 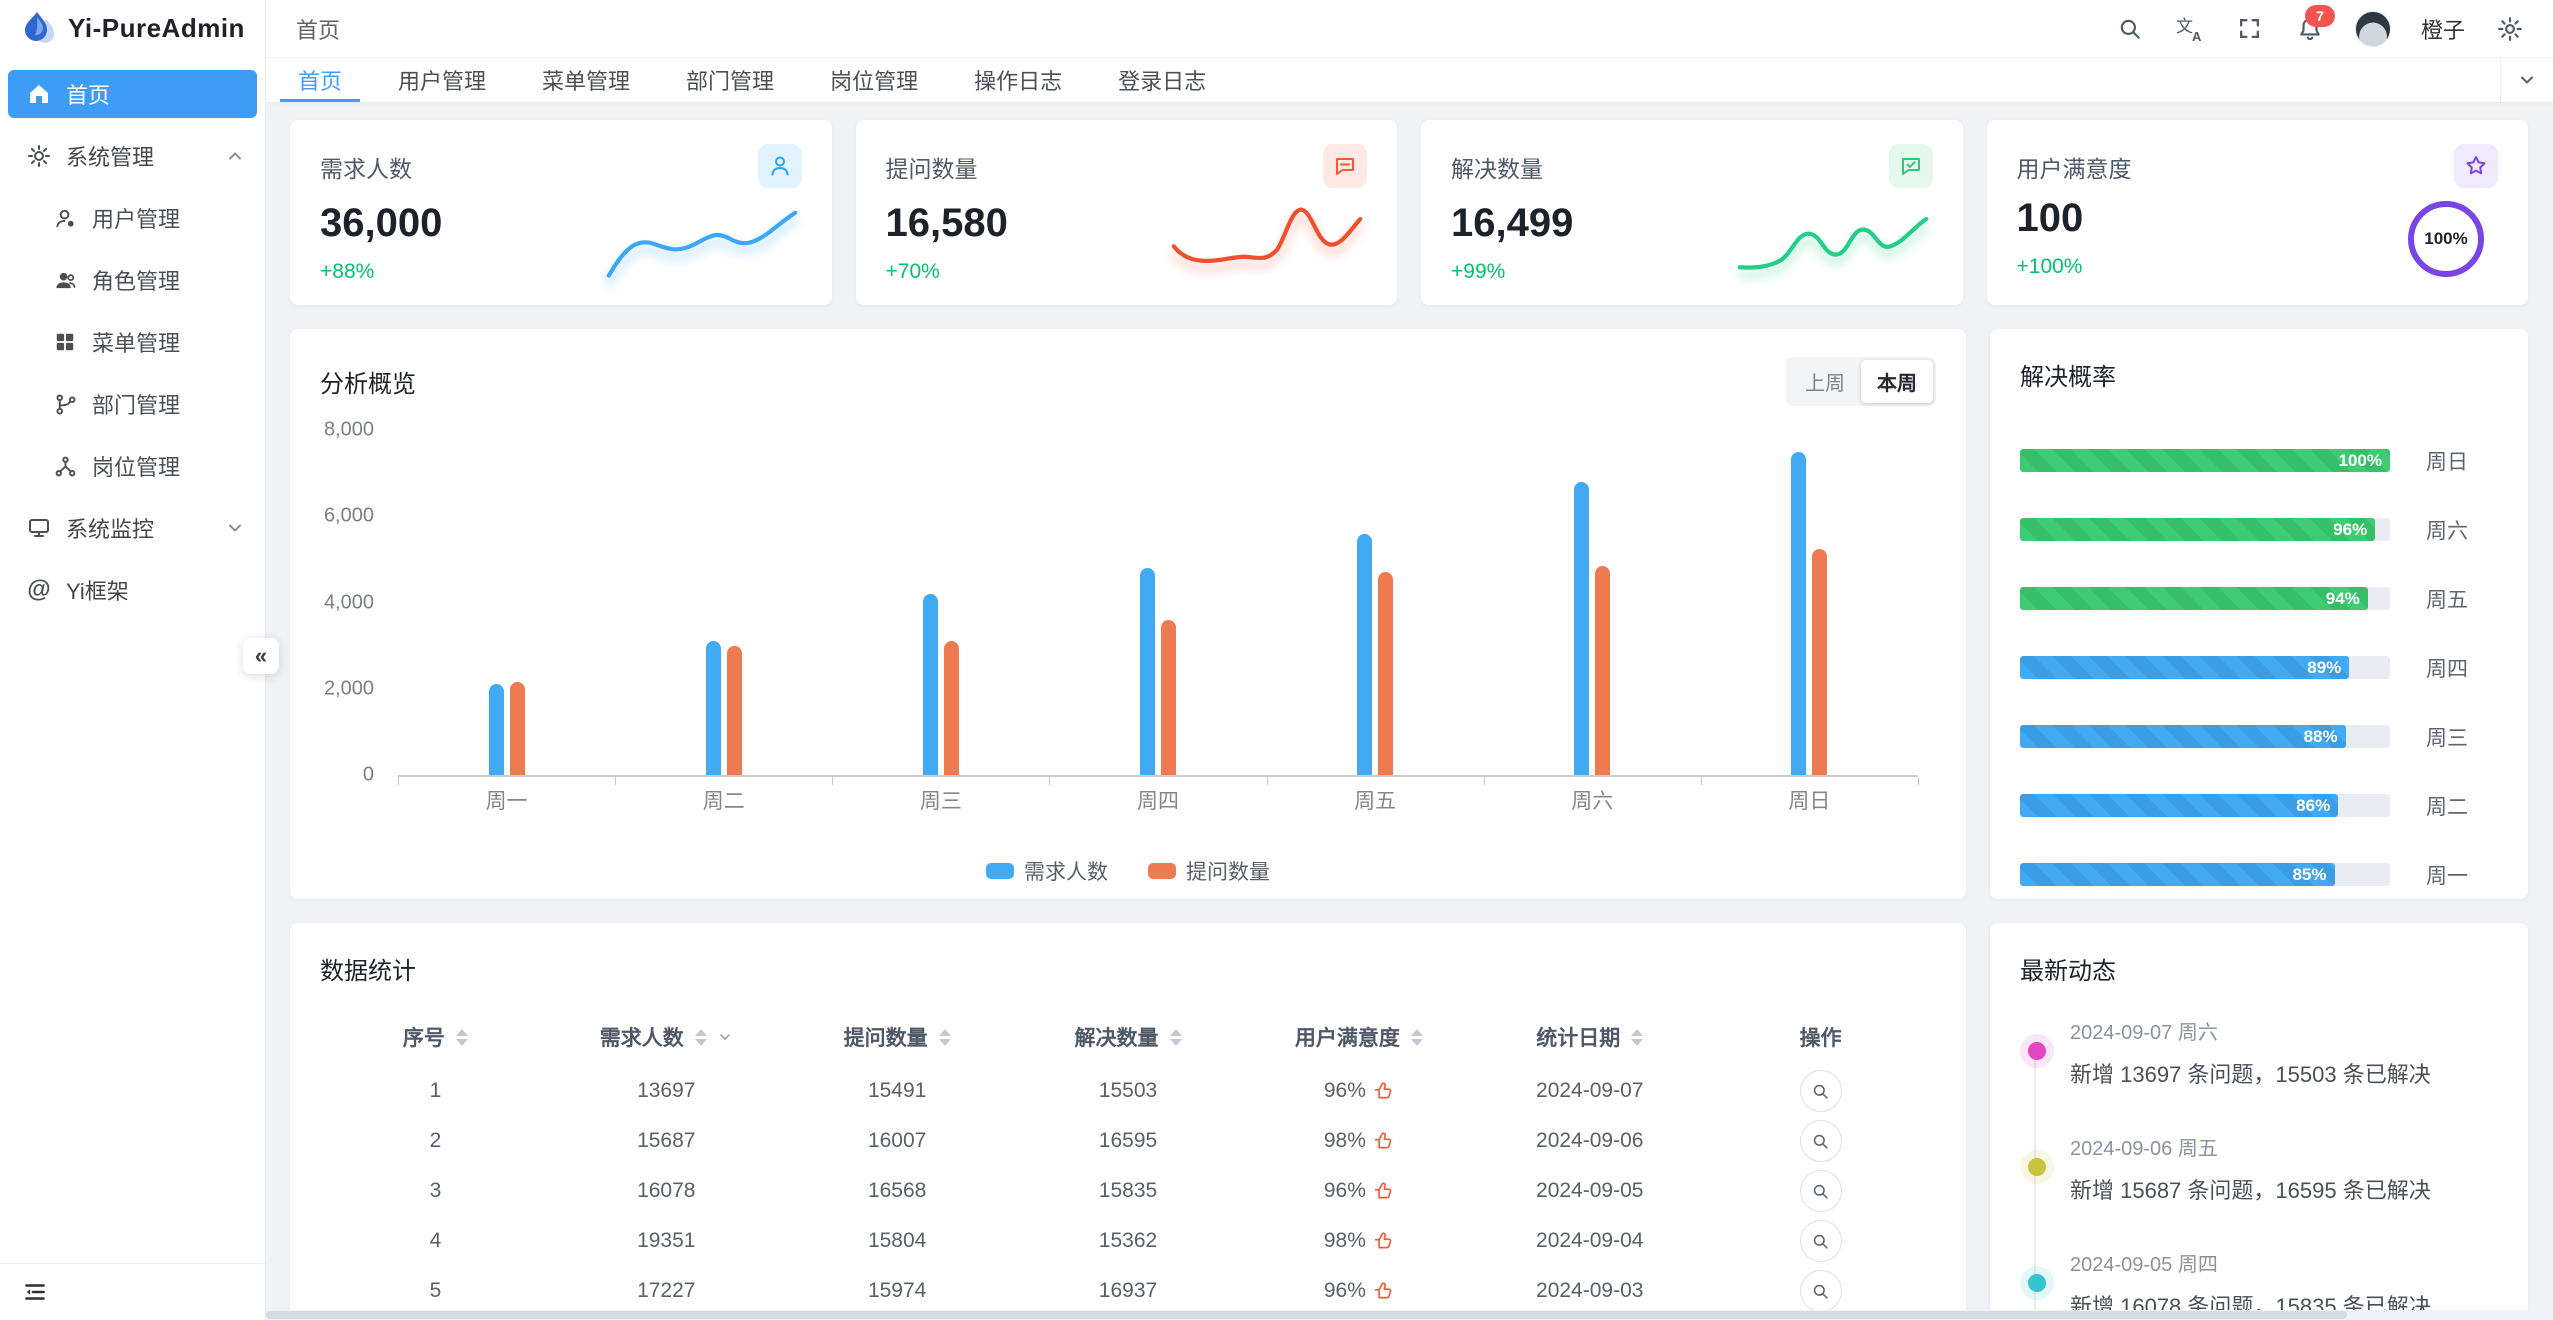 I want to click on toggle-this-week: 本周, so click(x=1897, y=381).